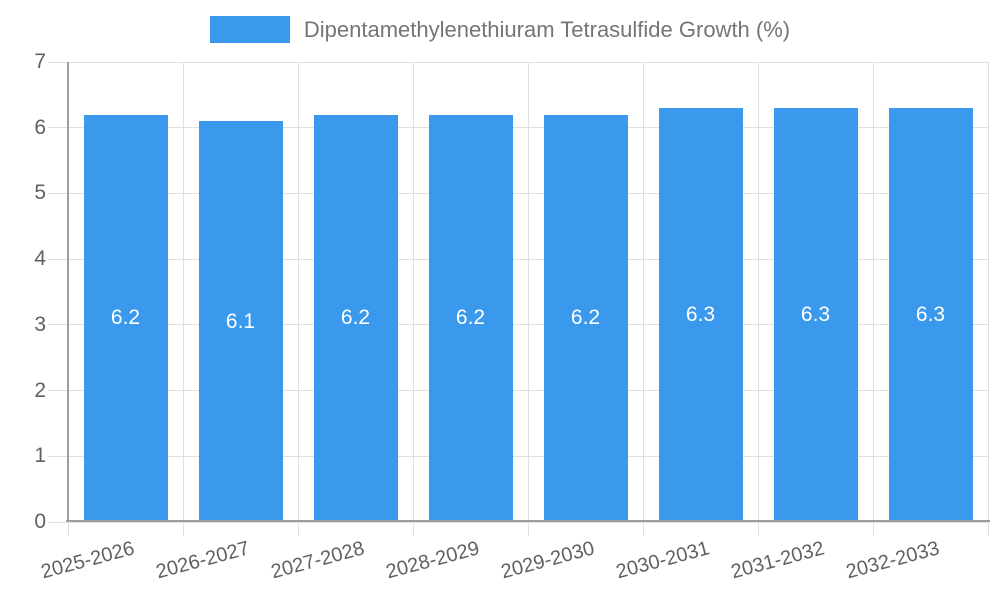 The height and width of the screenshot is (600, 1000). What do you see at coordinates (40, 456) in the screenshot?
I see `y-axis-tick-label: 1` at bounding box center [40, 456].